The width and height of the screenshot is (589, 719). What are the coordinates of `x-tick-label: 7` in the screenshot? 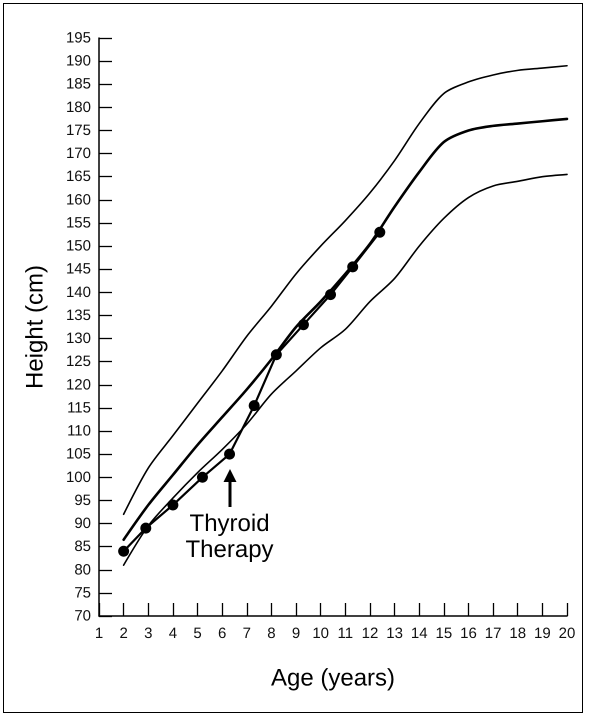 It's located at (246, 633).